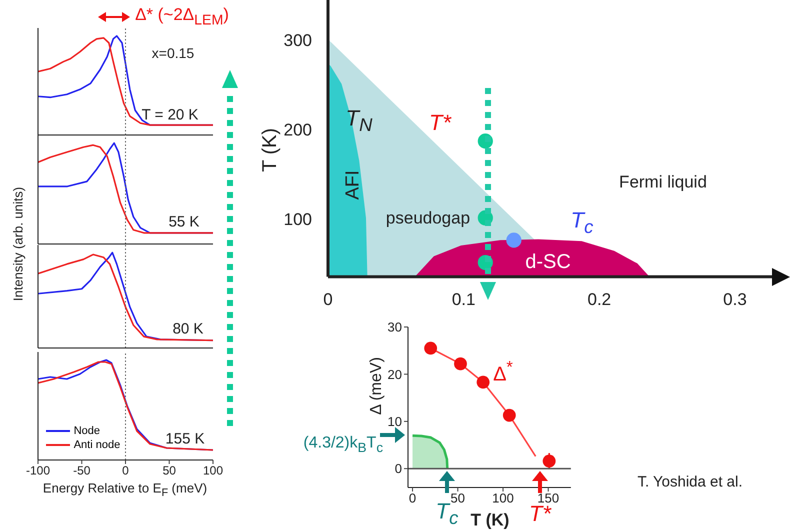 The width and height of the screenshot is (790, 530). What do you see at coordinates (395, 326) in the screenshot?
I see `y-tick-label: 30` at bounding box center [395, 326].